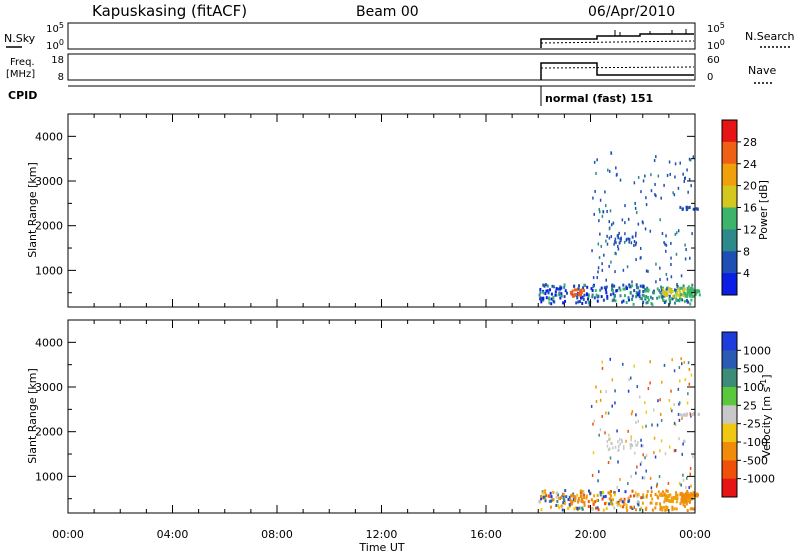 The image size is (800, 554). Describe the element at coordinates (20, 74) in the screenshot. I see `freq-label-line2: [MHz]` at that location.